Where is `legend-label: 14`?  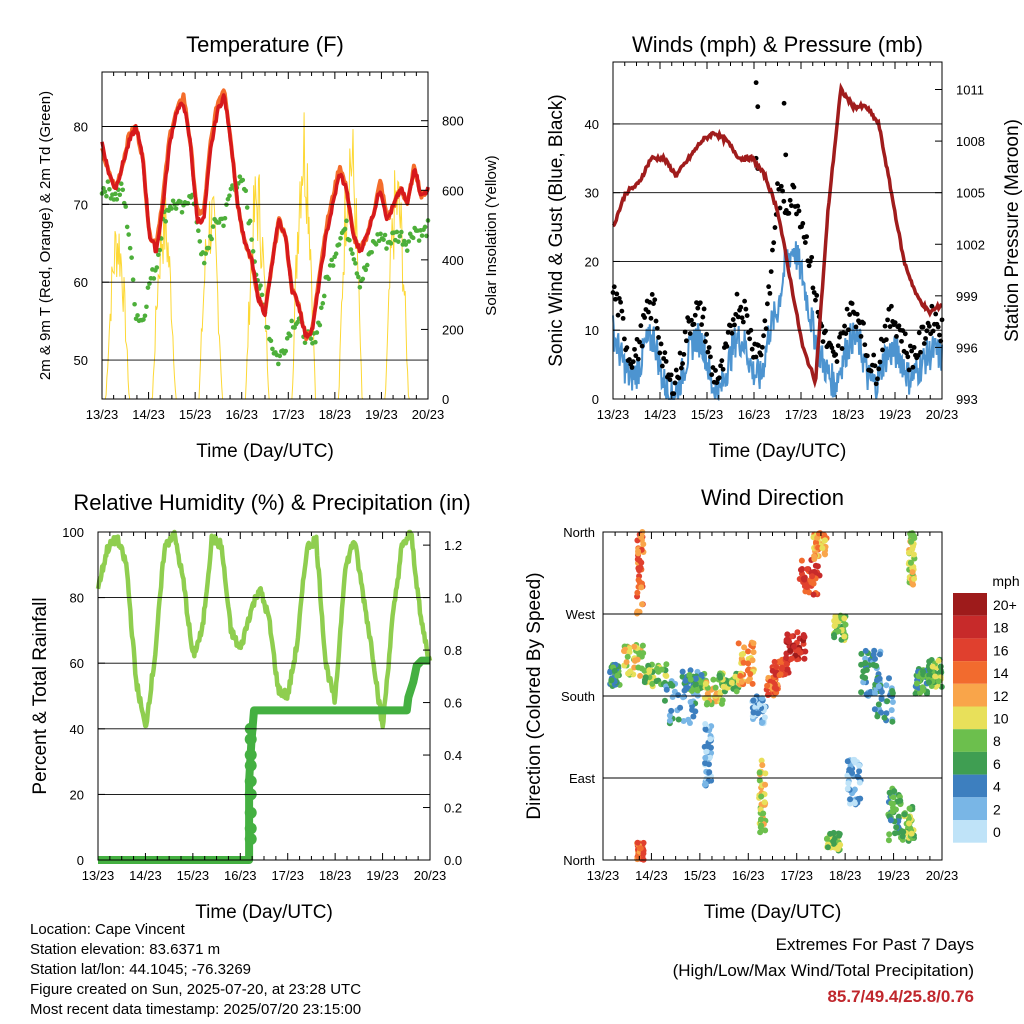 legend-label: 14 is located at coordinates (1001, 673).